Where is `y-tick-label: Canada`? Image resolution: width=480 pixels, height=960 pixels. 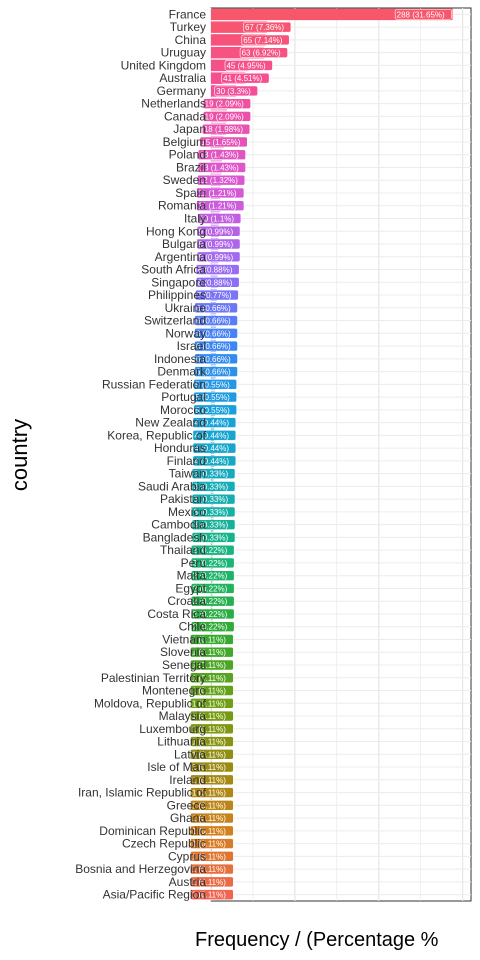
y-tick-label: Canada is located at coordinates (185, 116).